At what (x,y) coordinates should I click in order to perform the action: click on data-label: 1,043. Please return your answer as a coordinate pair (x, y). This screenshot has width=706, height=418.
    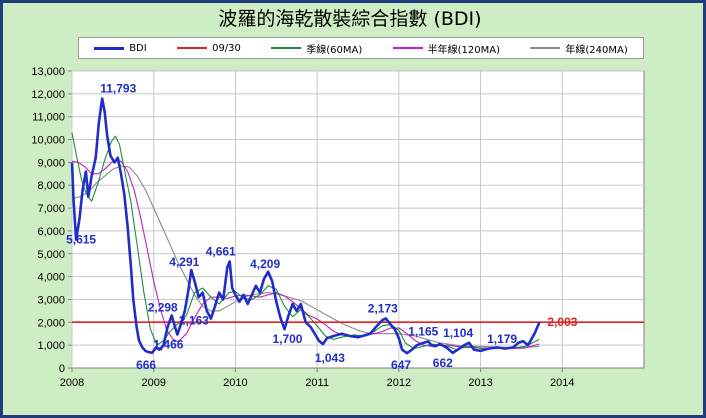
    Looking at the image, I should click on (330, 358).